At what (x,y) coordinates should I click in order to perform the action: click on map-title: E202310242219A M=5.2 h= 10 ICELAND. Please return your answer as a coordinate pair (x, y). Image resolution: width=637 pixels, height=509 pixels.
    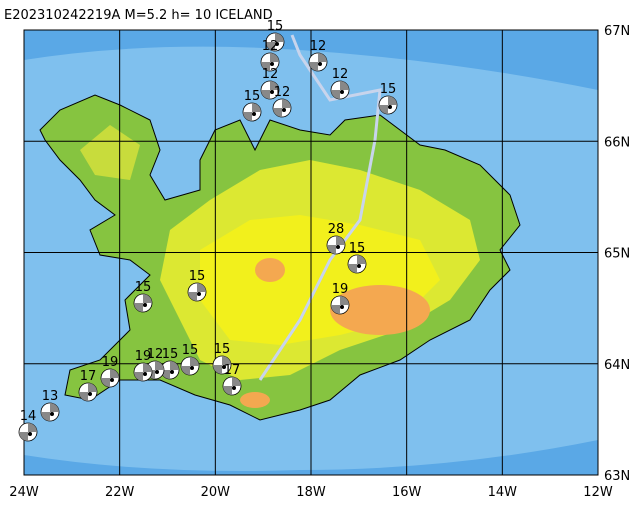
    Looking at the image, I should click on (138, 15).